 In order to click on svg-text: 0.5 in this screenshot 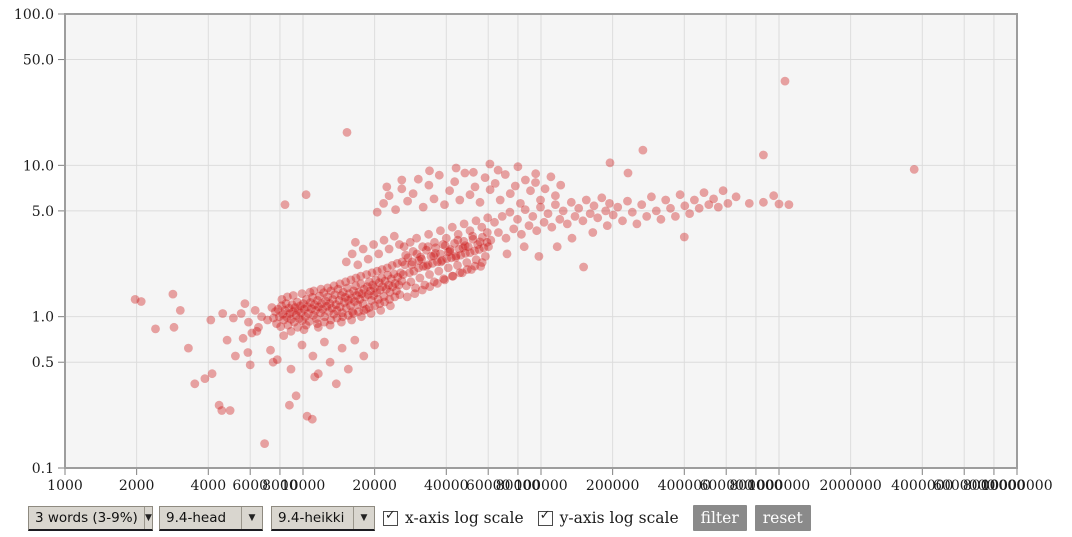, I will do `click(43, 363)`.